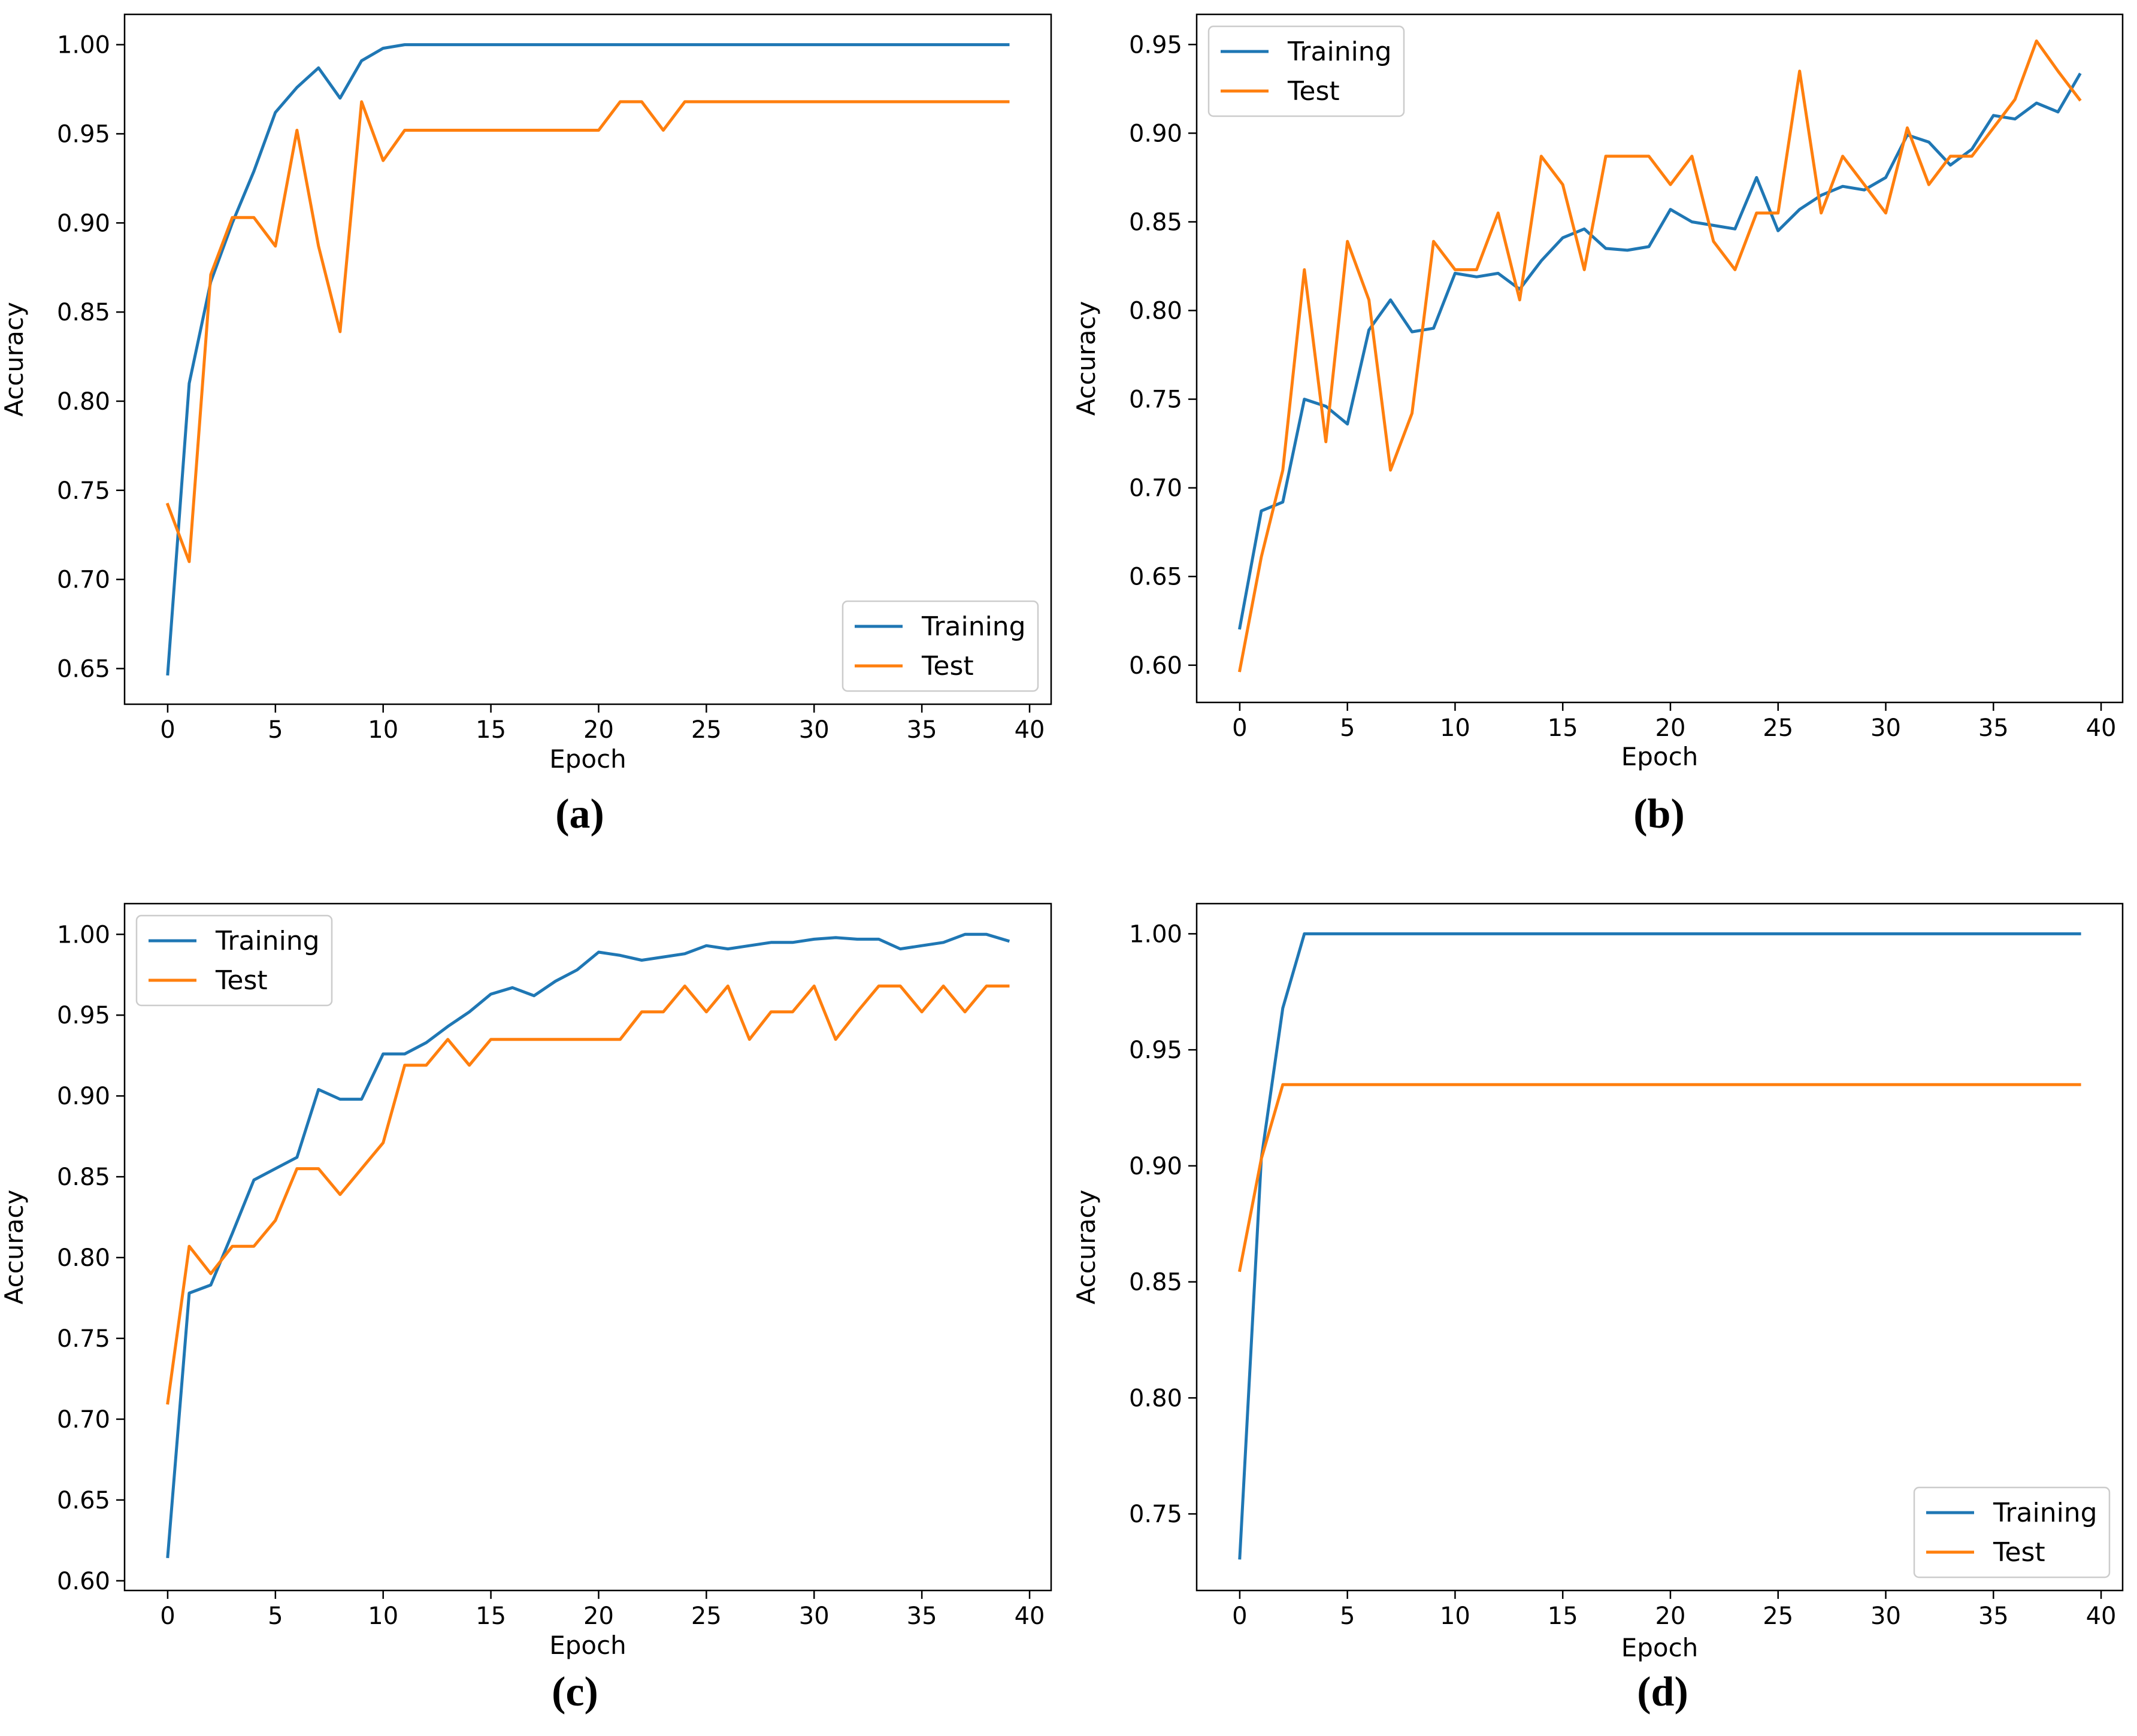 The height and width of the screenshot is (1736, 2137). Describe the element at coordinates (575, 1692) in the screenshot. I see `panel-caption: (c)` at that location.